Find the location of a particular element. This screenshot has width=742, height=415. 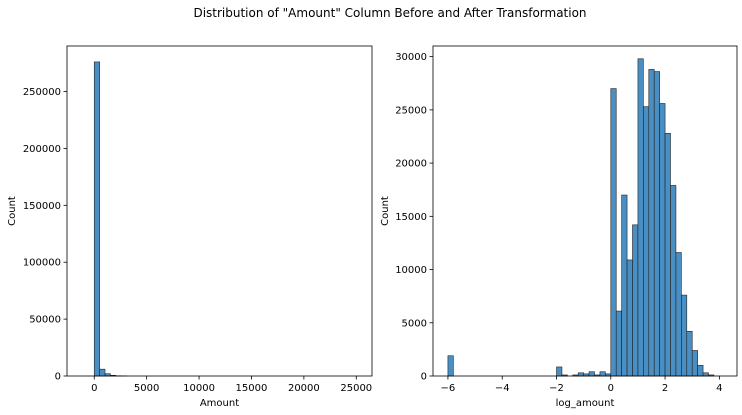

right-x-tick-label: −6 is located at coordinates (448, 388).